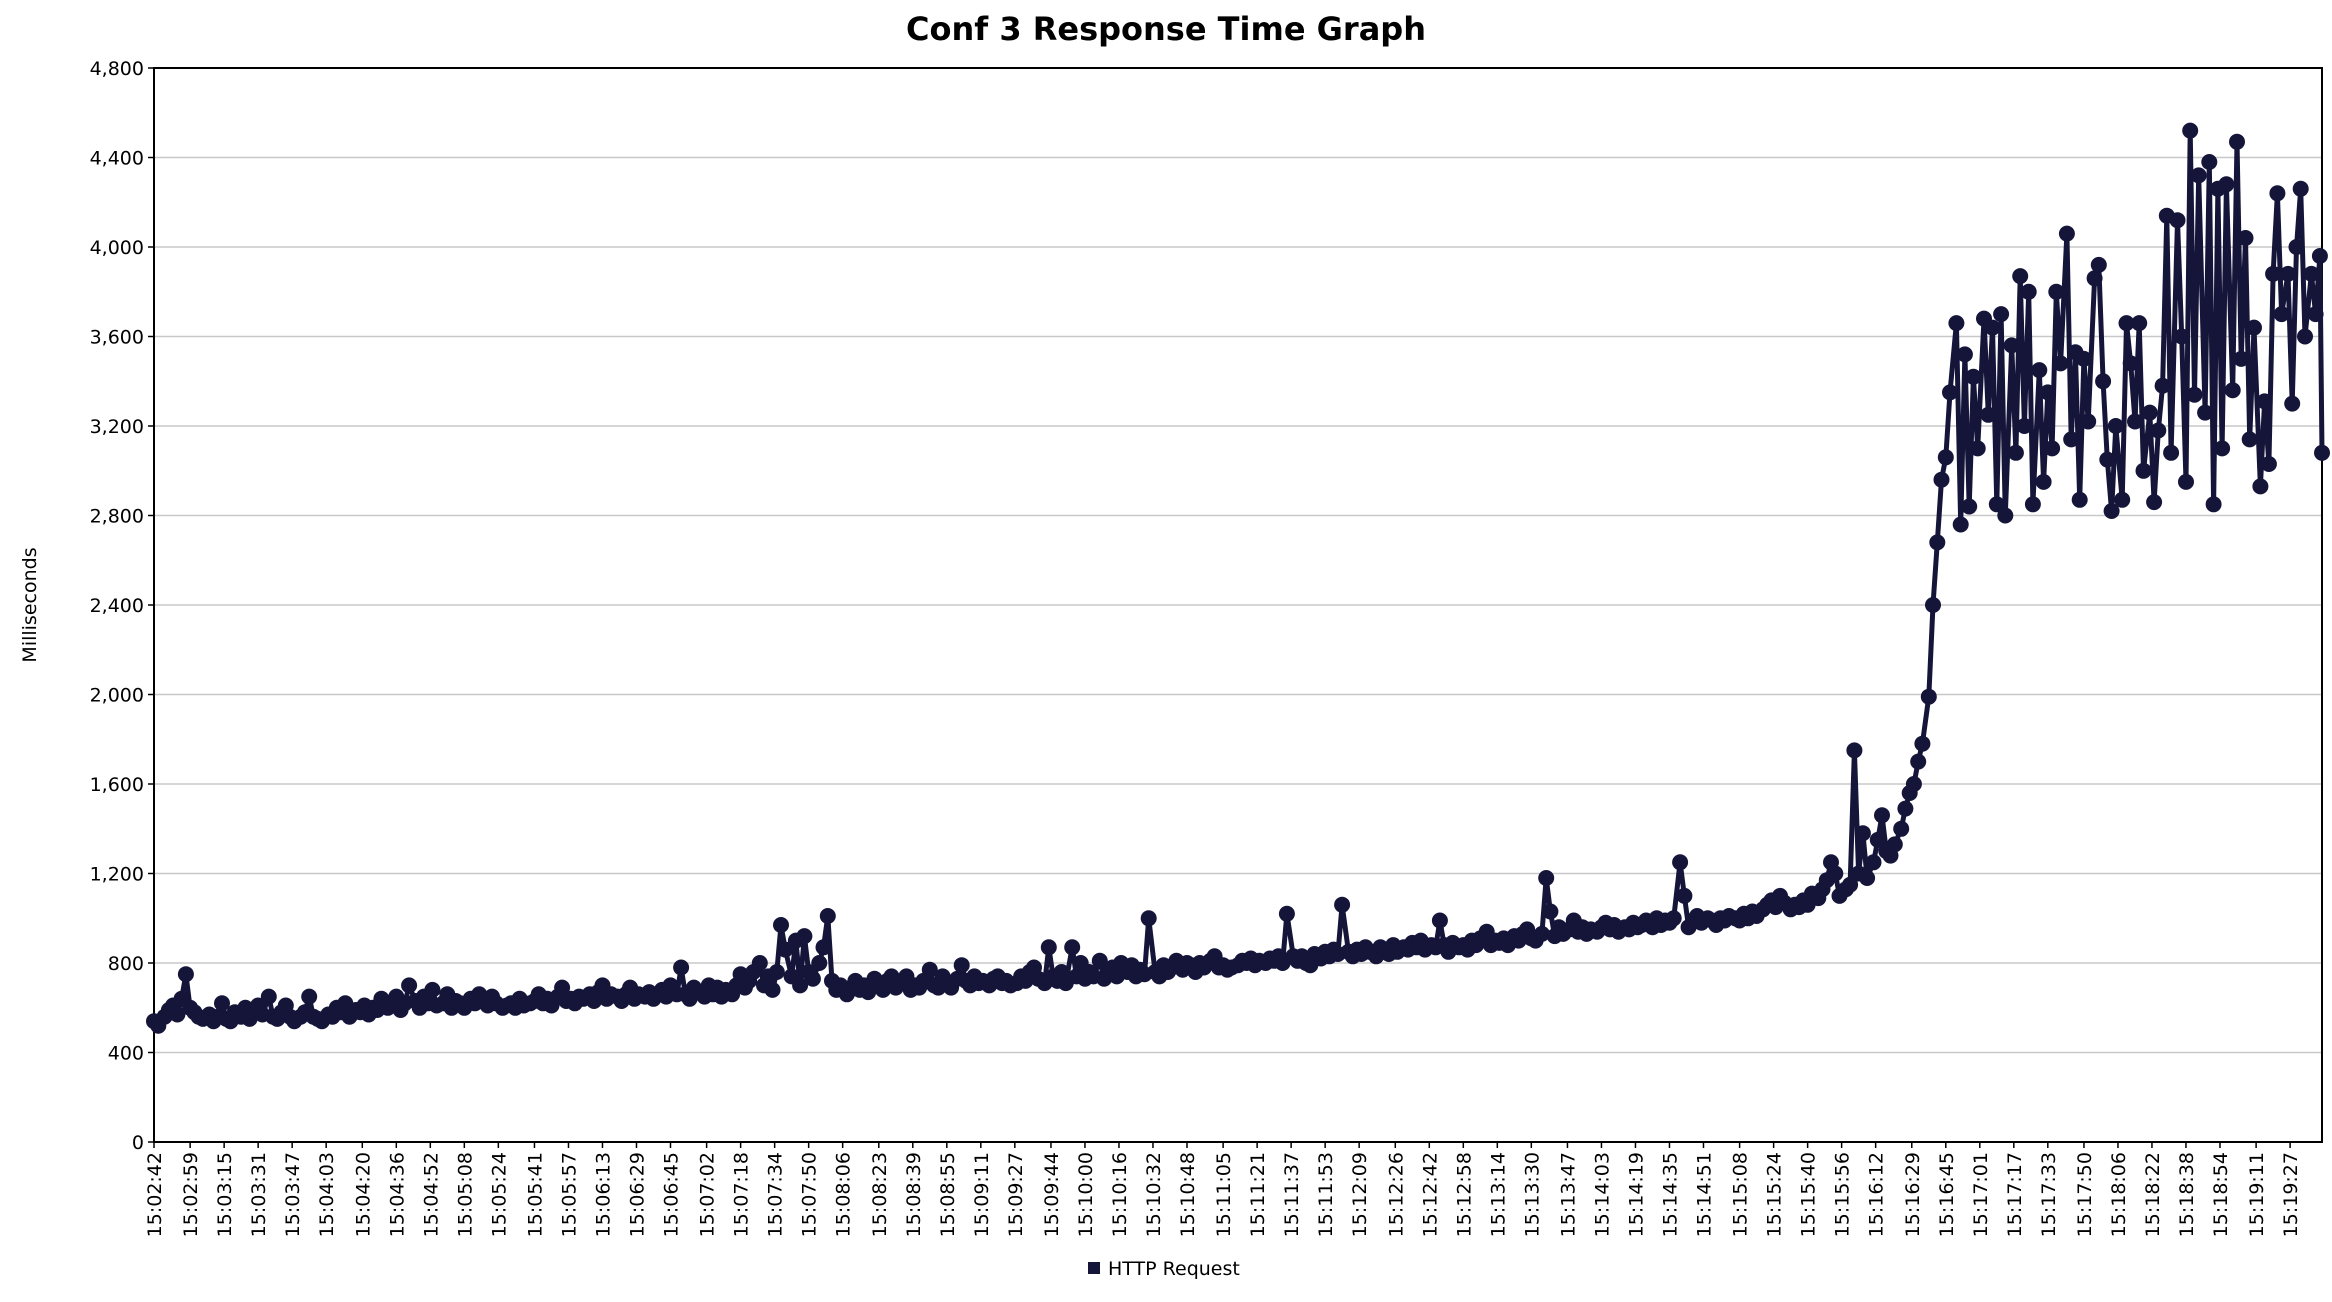 Image resolution: width=2332 pixels, height=1302 pixels. Describe the element at coordinates (2119, 1194) in the screenshot. I see `x-tick-label: 15:18:06` at that location.